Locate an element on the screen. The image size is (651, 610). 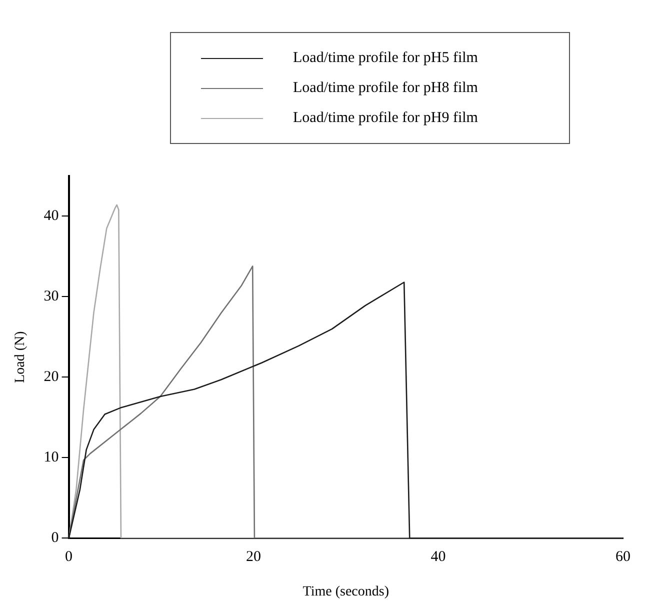
x-tick-label: 60 is located at coordinates (623, 557).